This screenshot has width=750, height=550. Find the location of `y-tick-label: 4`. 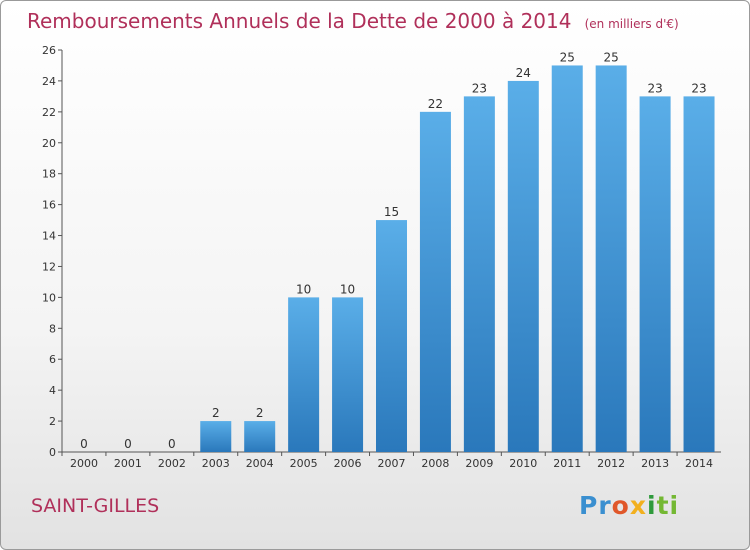

y-tick-label: 4 is located at coordinates (52, 390).